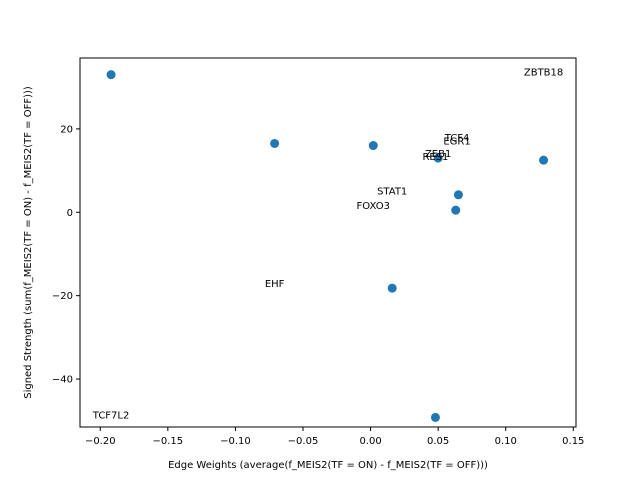 This screenshot has width=640, height=480. I want to click on y-axis-ticks: −40 −20 0 20, so click(66, 255).